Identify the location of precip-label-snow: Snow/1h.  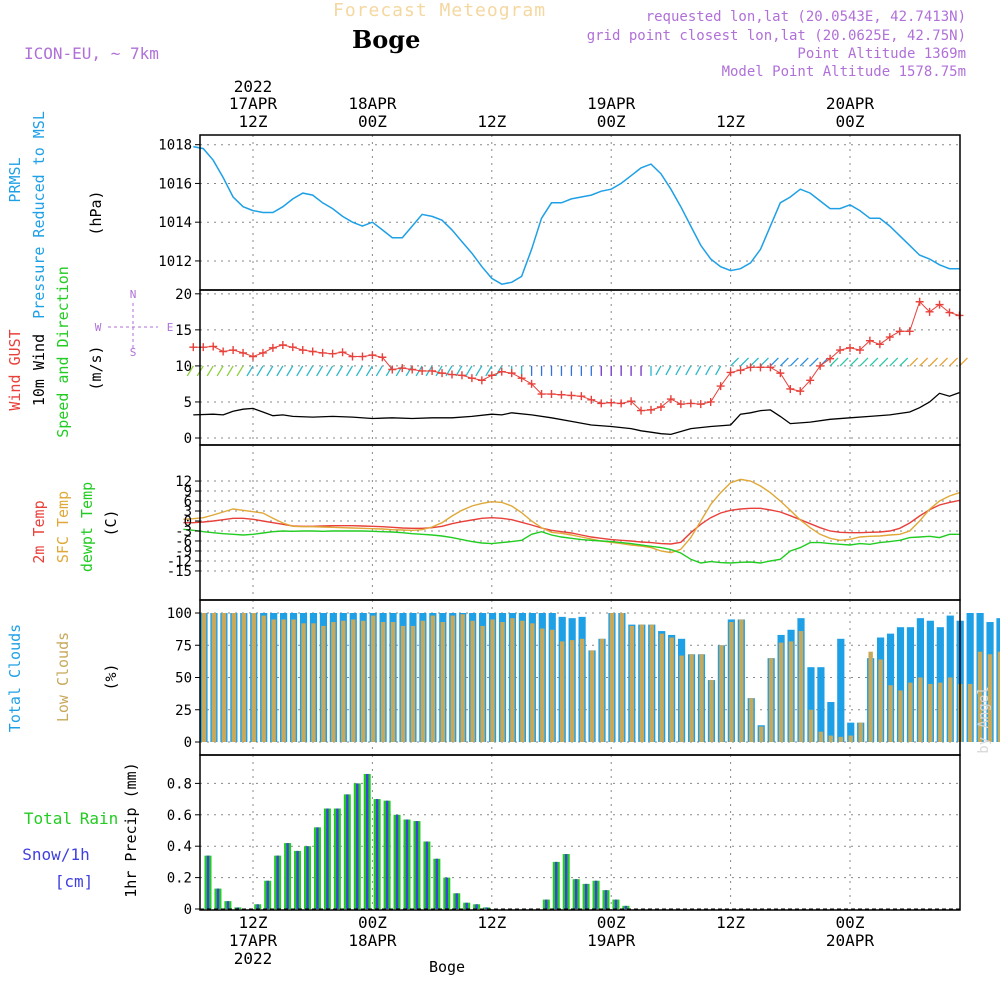
(55, 854).